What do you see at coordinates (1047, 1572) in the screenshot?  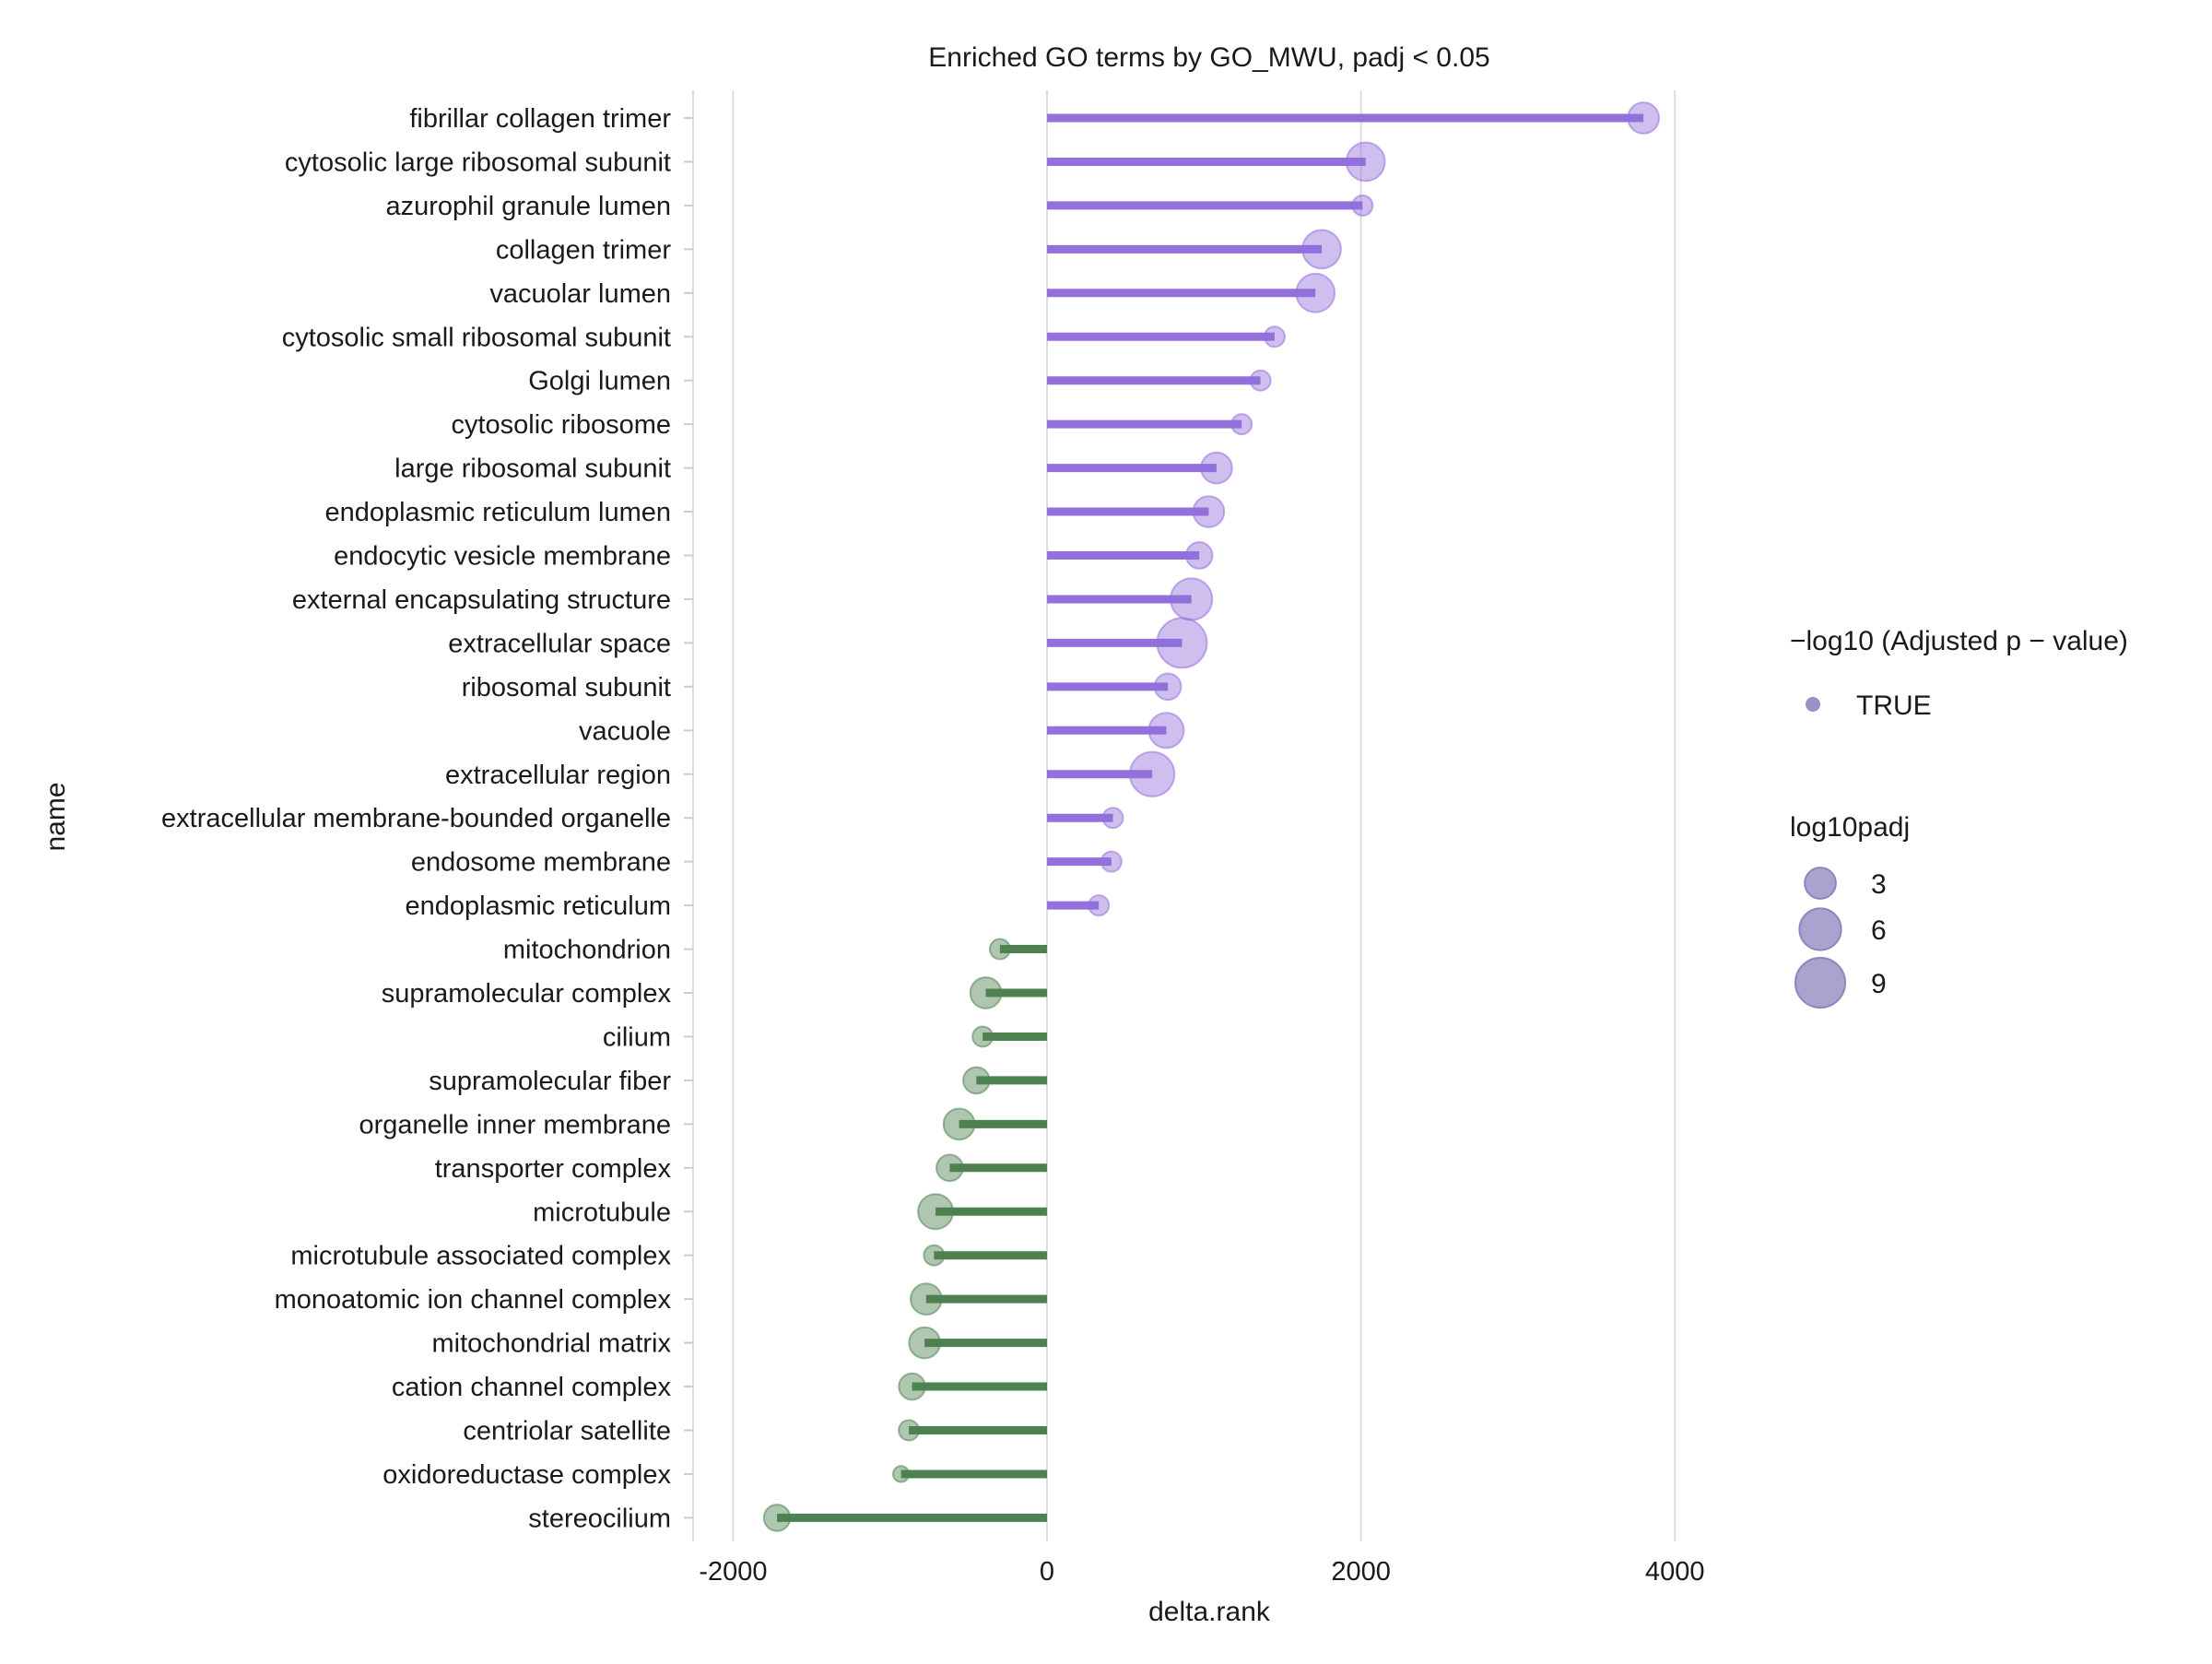 I see `x-tick-label: 0` at bounding box center [1047, 1572].